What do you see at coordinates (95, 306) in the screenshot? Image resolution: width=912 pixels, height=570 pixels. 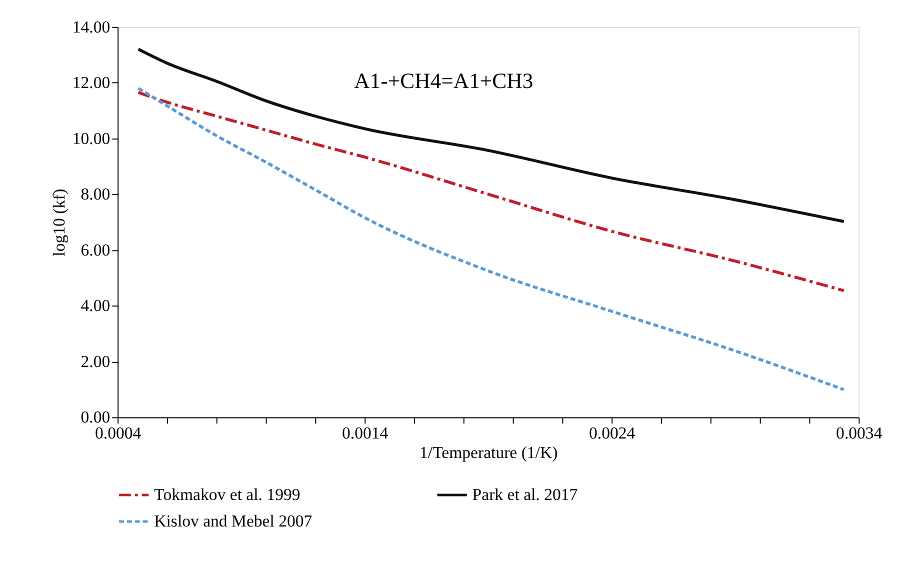 I see `y-tick-label: 4.00` at bounding box center [95, 306].